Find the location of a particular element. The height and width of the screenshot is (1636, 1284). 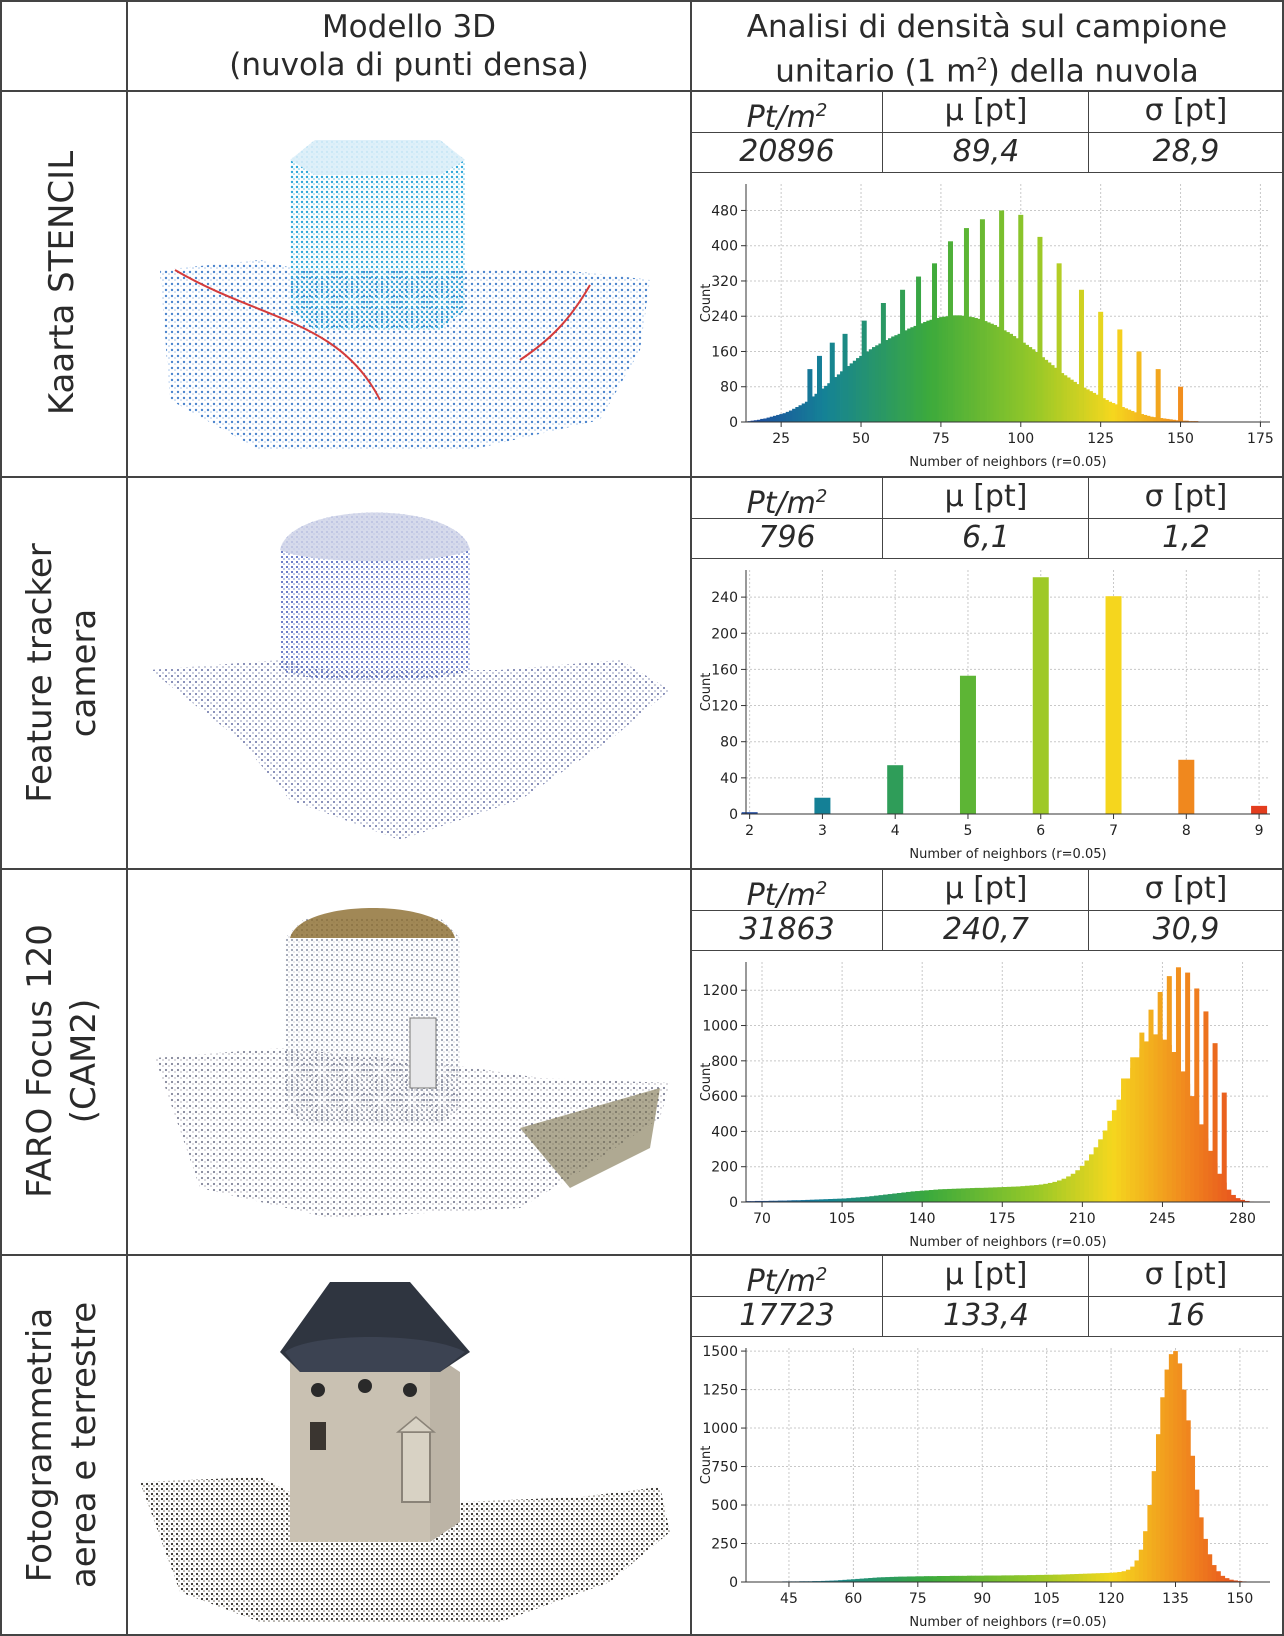

stat-value-density: 17723 is located at coordinates (787, 1315).